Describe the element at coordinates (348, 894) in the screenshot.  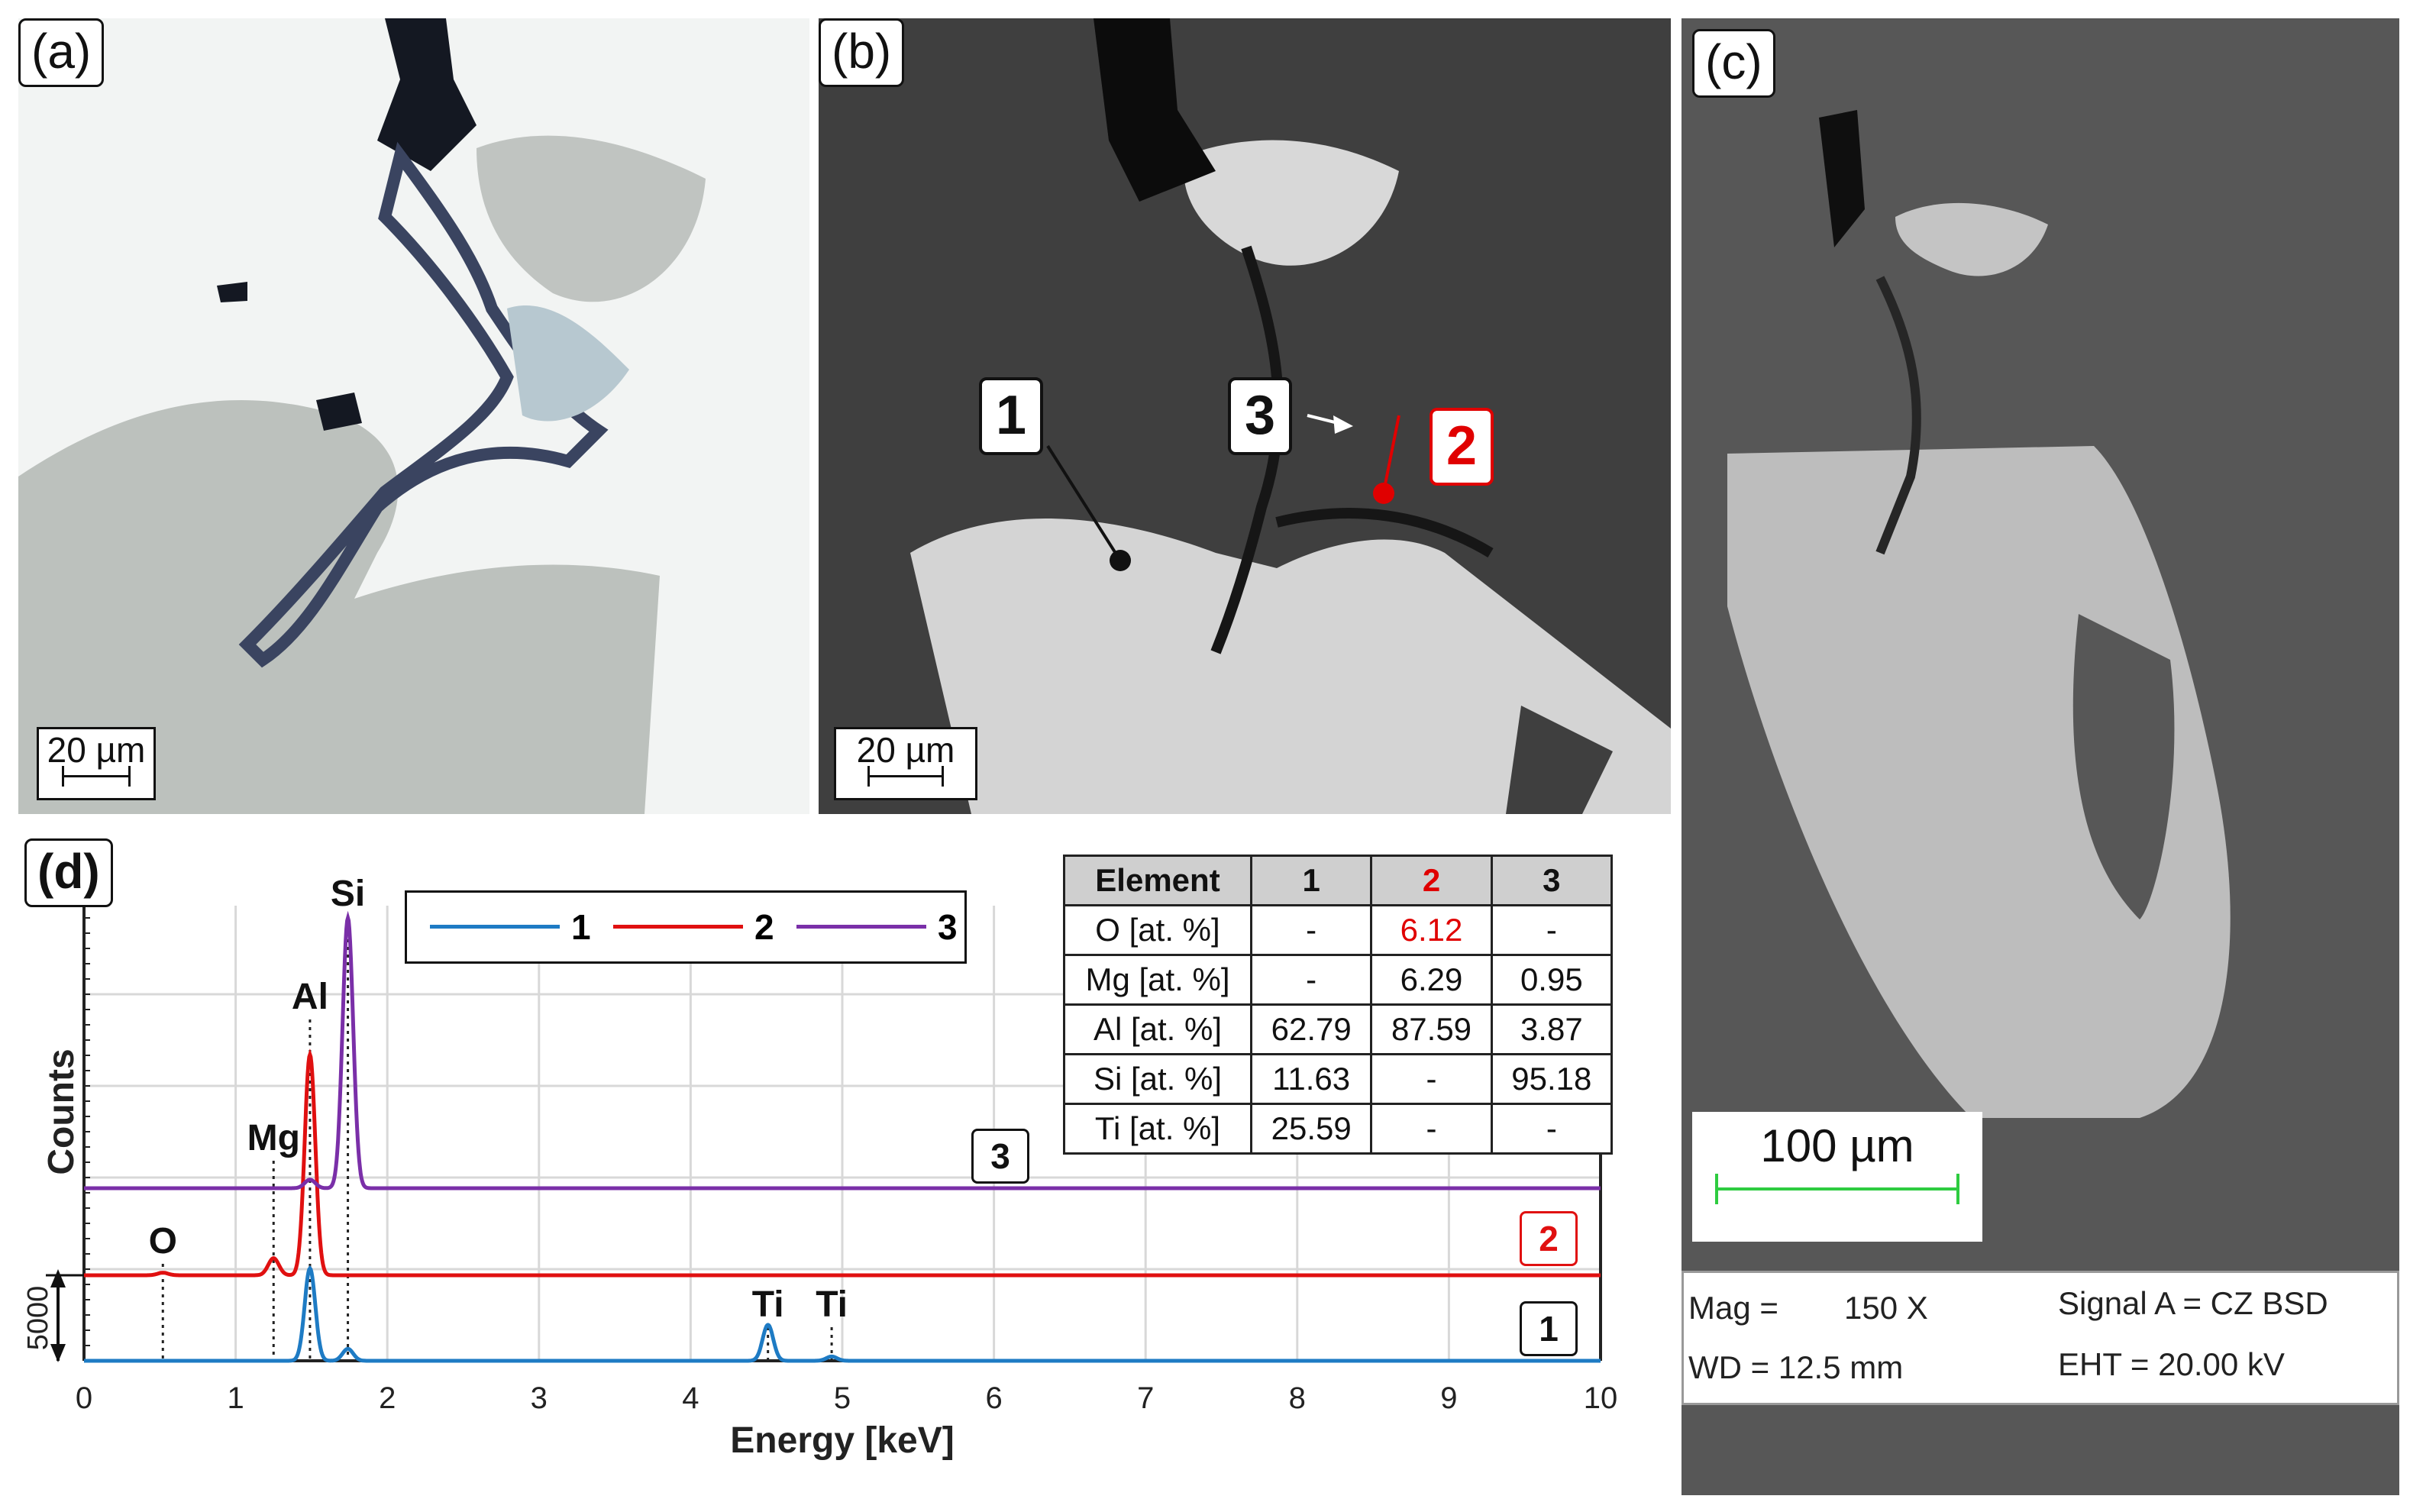
I see `peak-label: Si` at that location.